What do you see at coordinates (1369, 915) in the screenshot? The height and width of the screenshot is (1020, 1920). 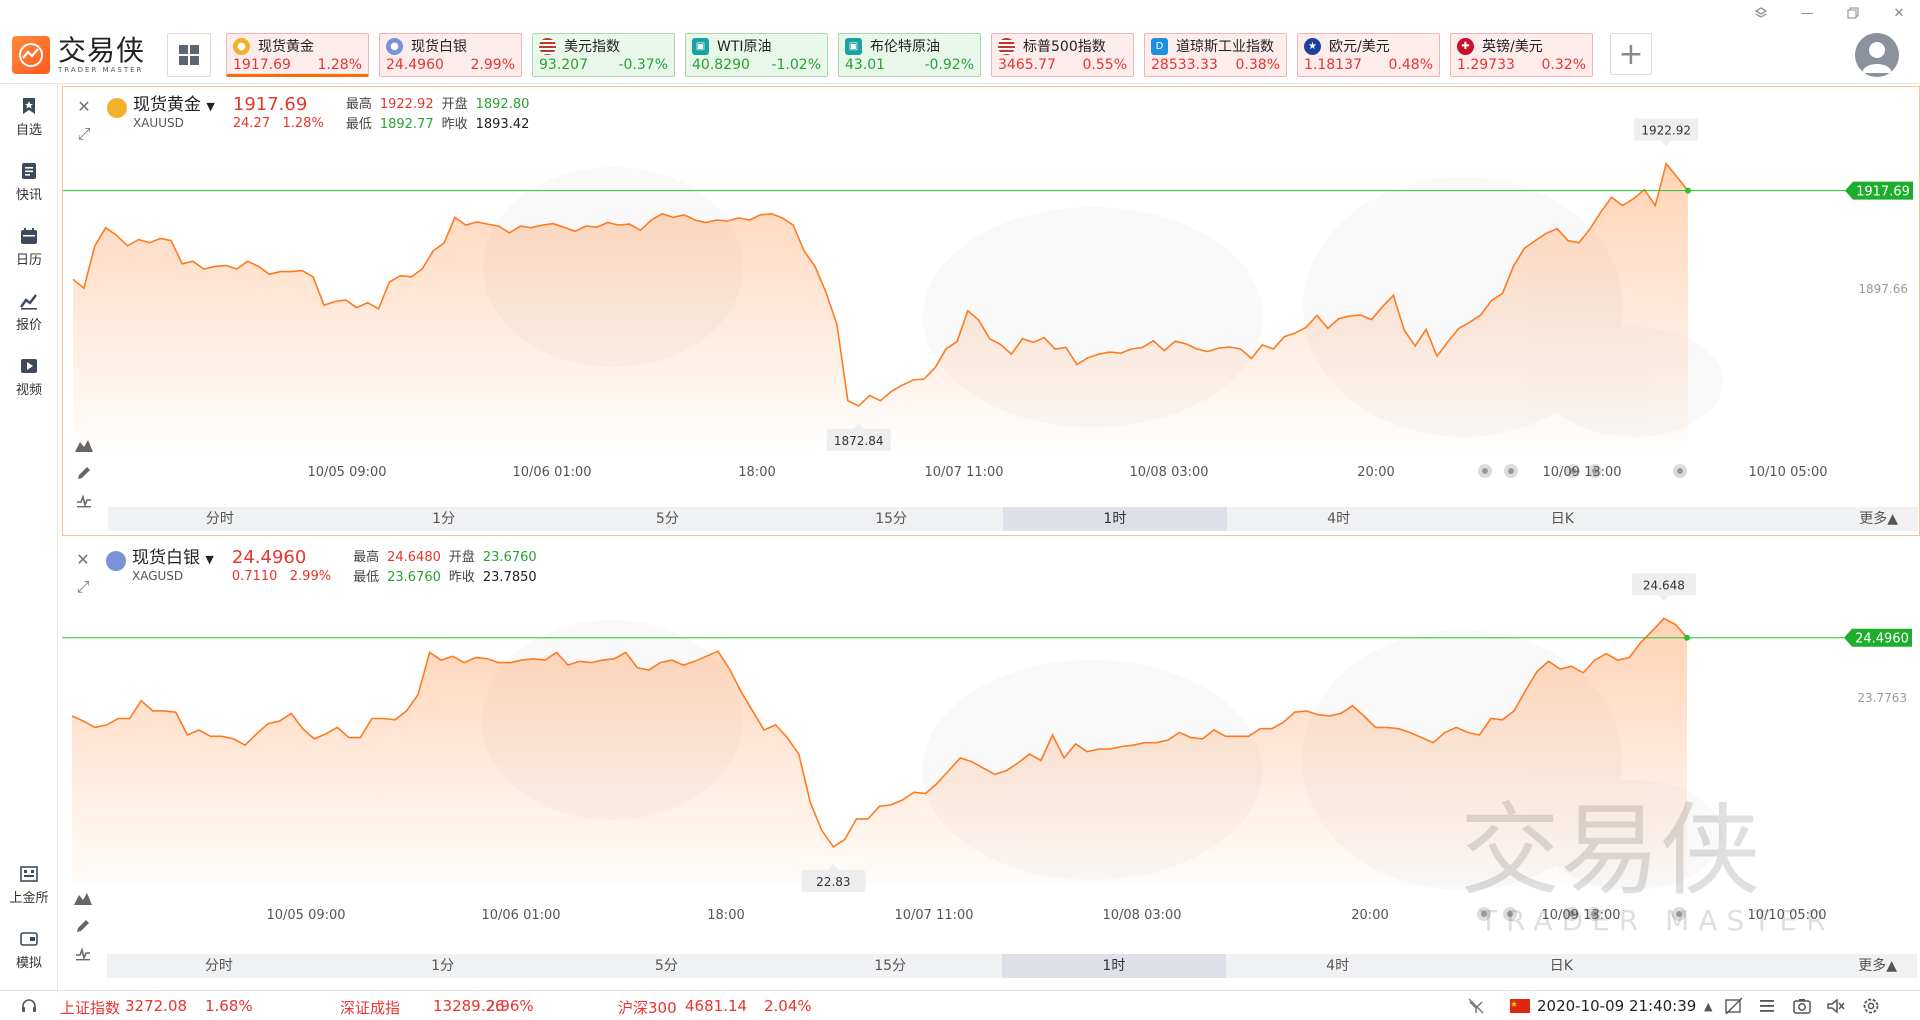 I see `x-axis-label: 20:00` at bounding box center [1369, 915].